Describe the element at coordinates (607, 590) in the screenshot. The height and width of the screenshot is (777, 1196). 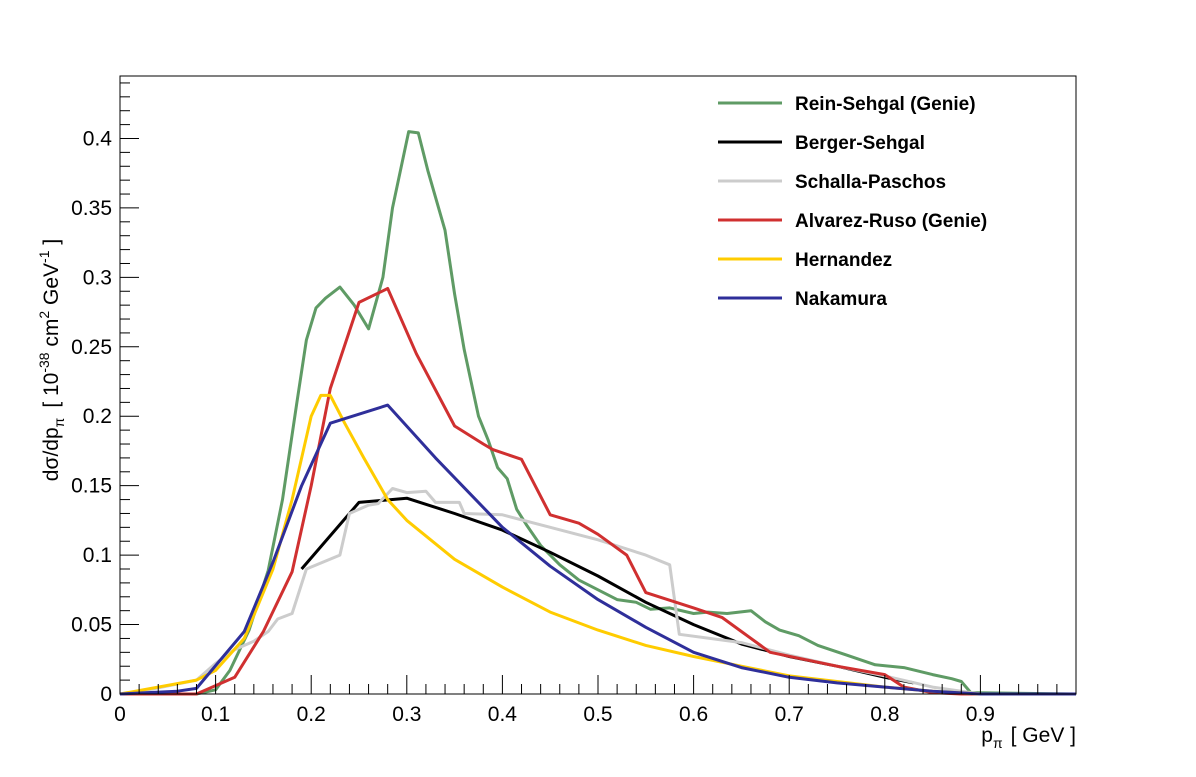
I see `series-line-berger-sehgal` at that location.